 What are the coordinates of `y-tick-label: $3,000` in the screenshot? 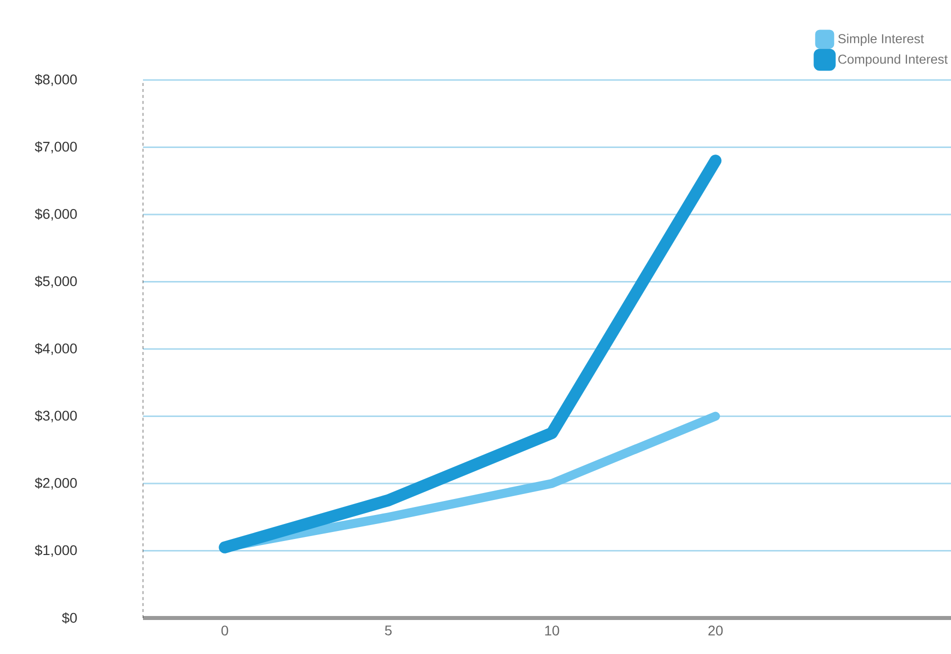 It's located at (55, 416).